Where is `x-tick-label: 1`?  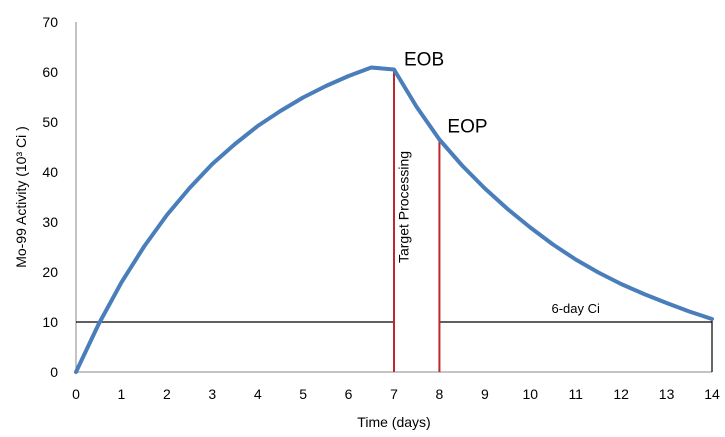
x-tick-label: 1 is located at coordinates (122, 394).